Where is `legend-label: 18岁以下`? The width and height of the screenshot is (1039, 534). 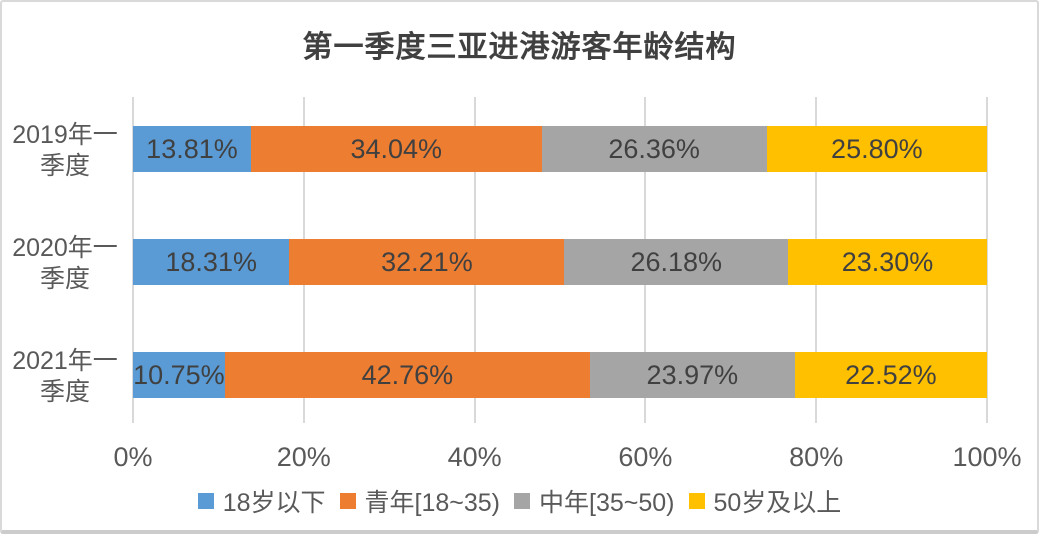
legend-label: 18岁以下 is located at coordinates (274, 503).